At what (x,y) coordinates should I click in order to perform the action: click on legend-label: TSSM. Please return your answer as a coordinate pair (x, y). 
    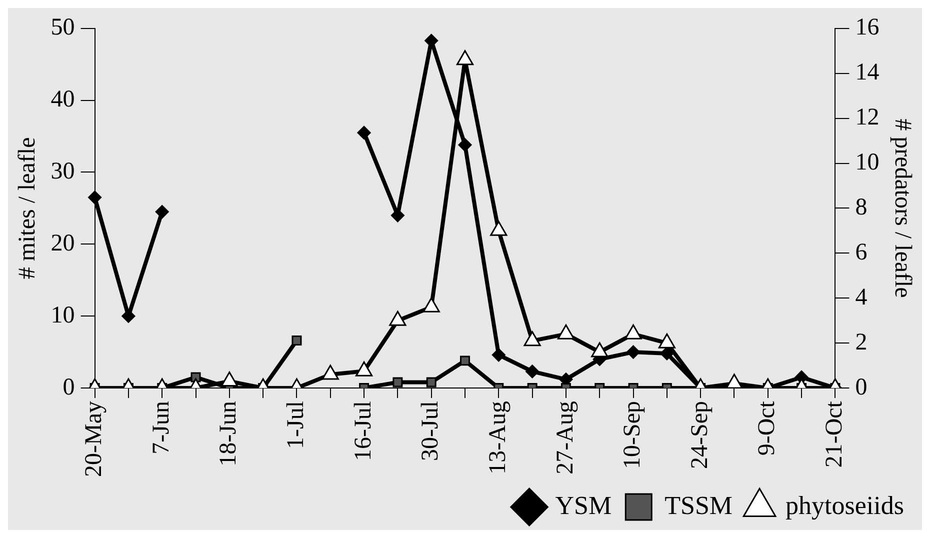
    Looking at the image, I should click on (698, 505).